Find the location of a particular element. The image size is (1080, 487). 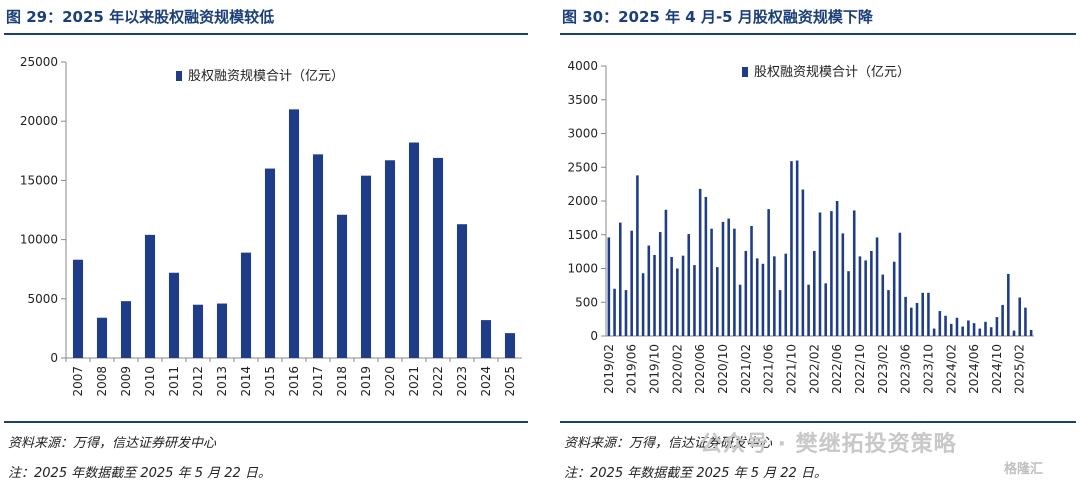

x-tick-label: 2014 is located at coordinates (246, 381).